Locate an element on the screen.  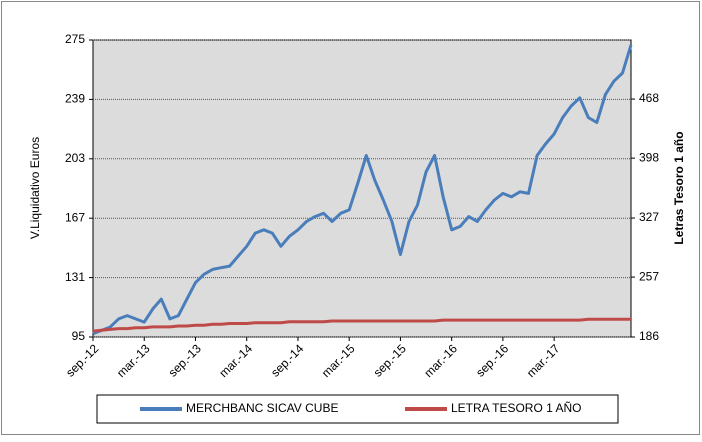
y2-tick-label: 468 is located at coordinates (649, 98).